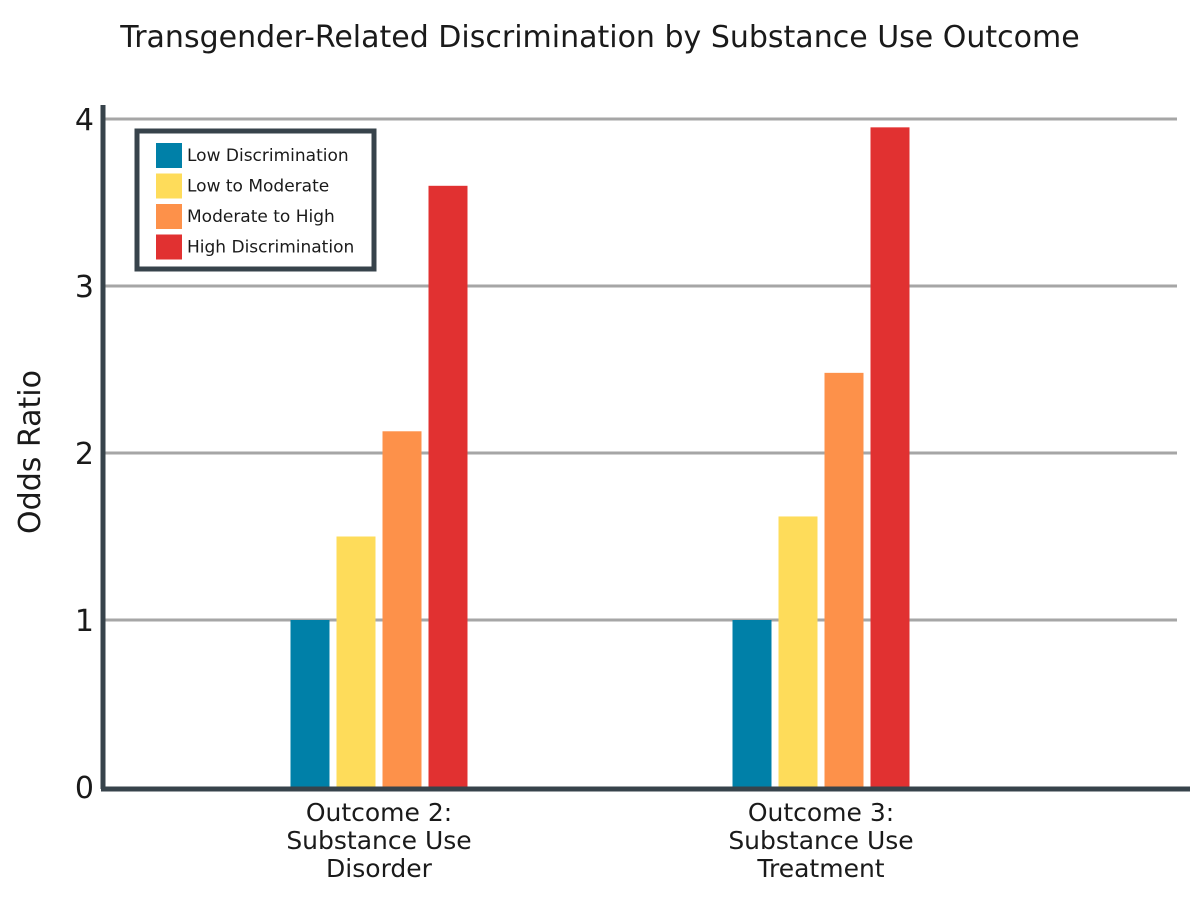 The image size is (1200, 900). What do you see at coordinates (379, 868) in the screenshot?
I see `x-category-line: Disorder` at bounding box center [379, 868].